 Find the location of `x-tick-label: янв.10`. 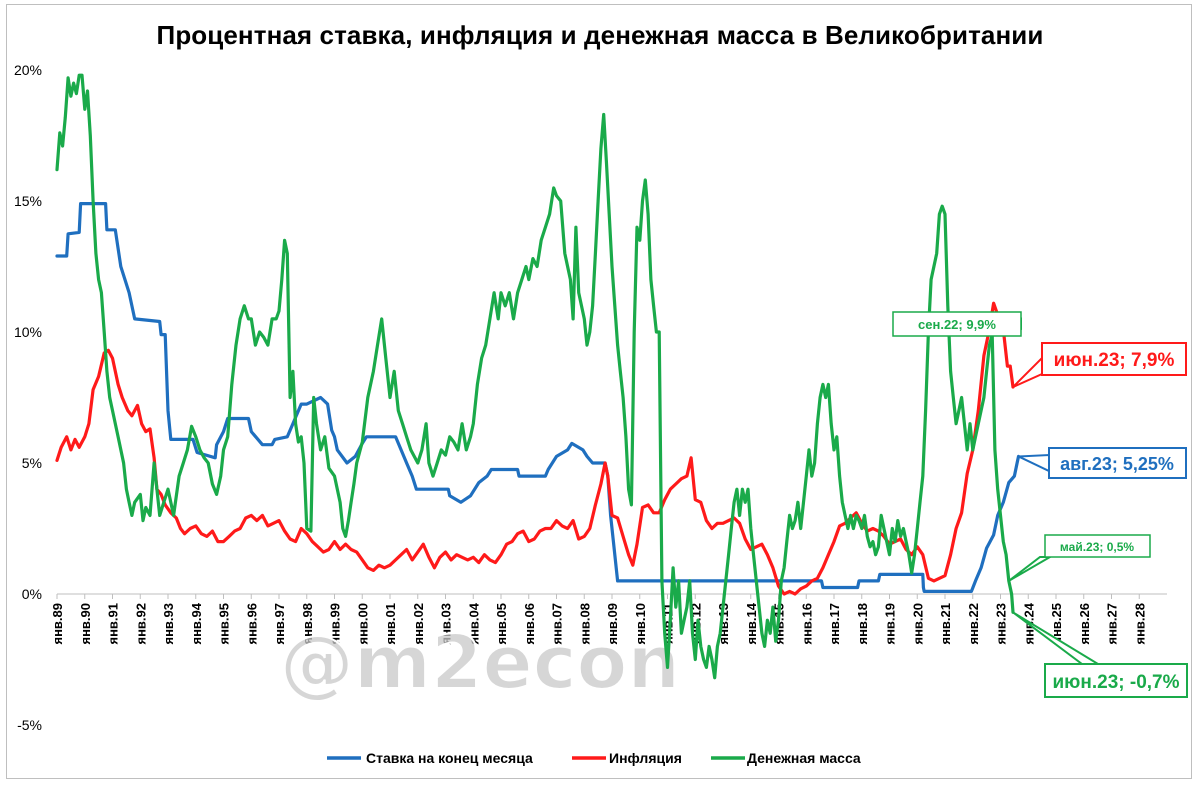

x-tick-label: янв.10 is located at coordinates (640, 624).